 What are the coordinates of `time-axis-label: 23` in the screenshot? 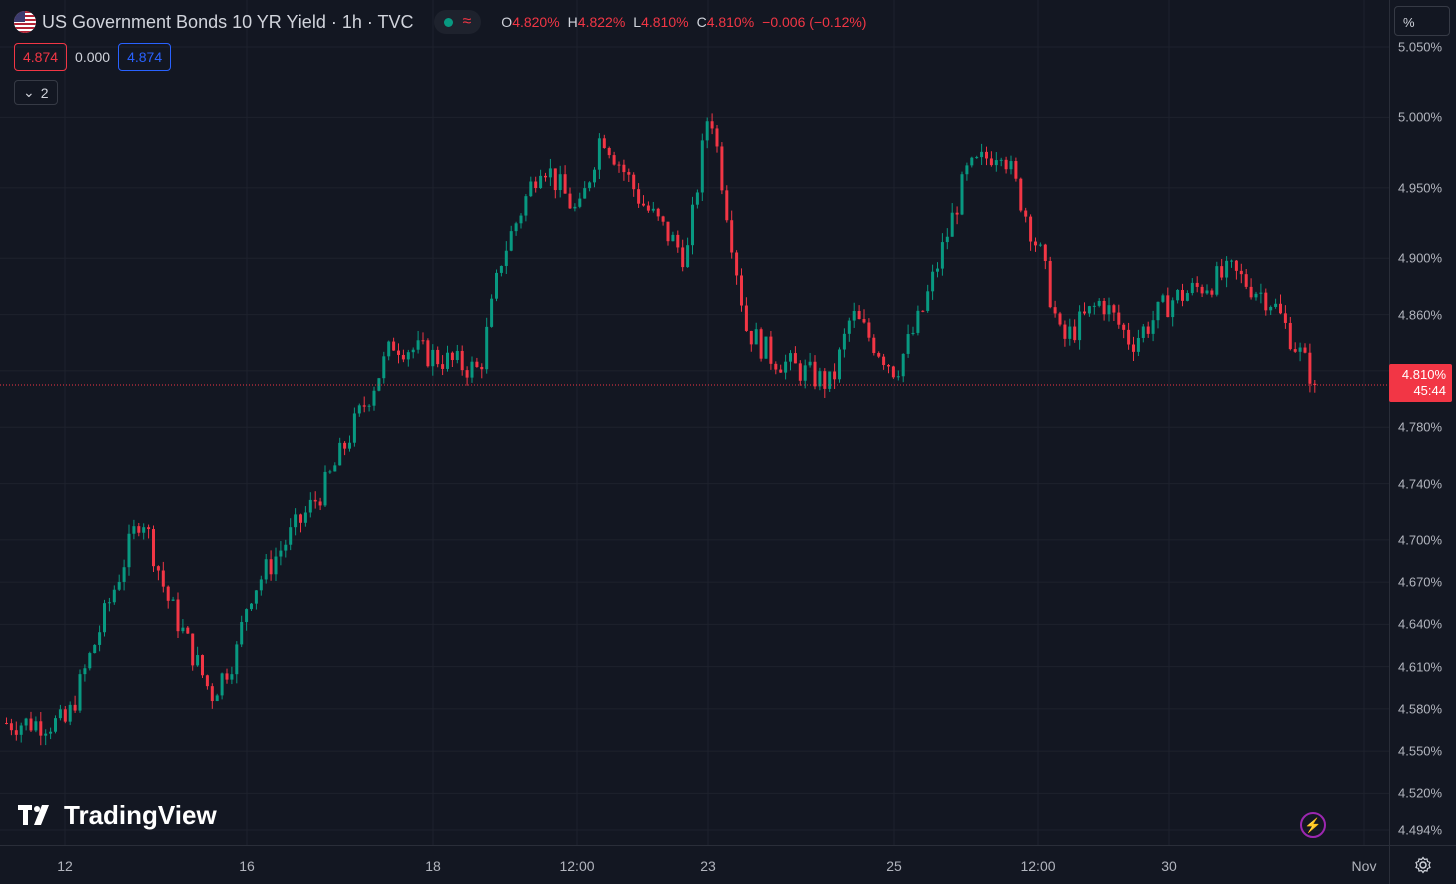 It's located at (708, 866).